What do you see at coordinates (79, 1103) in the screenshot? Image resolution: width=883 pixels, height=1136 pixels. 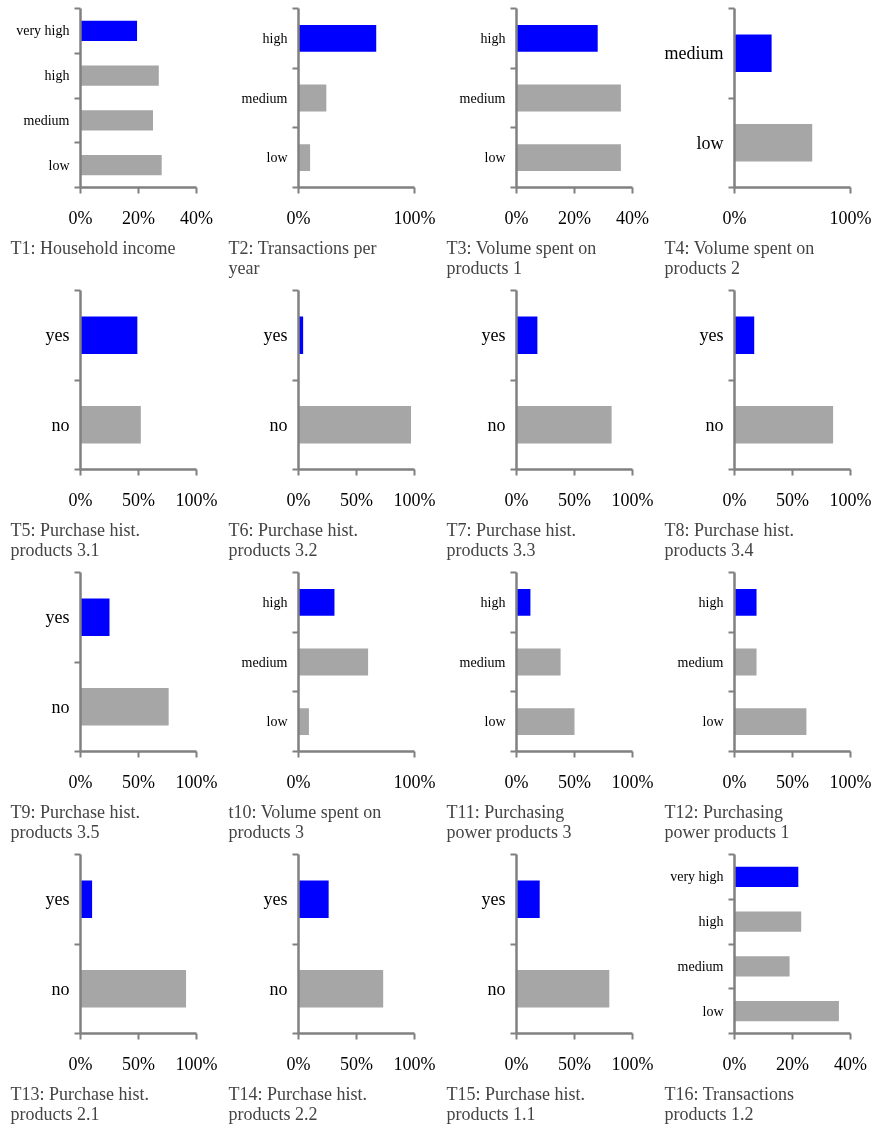 I see `text: T13: Purchase hist. products 2.1` at bounding box center [79, 1103].